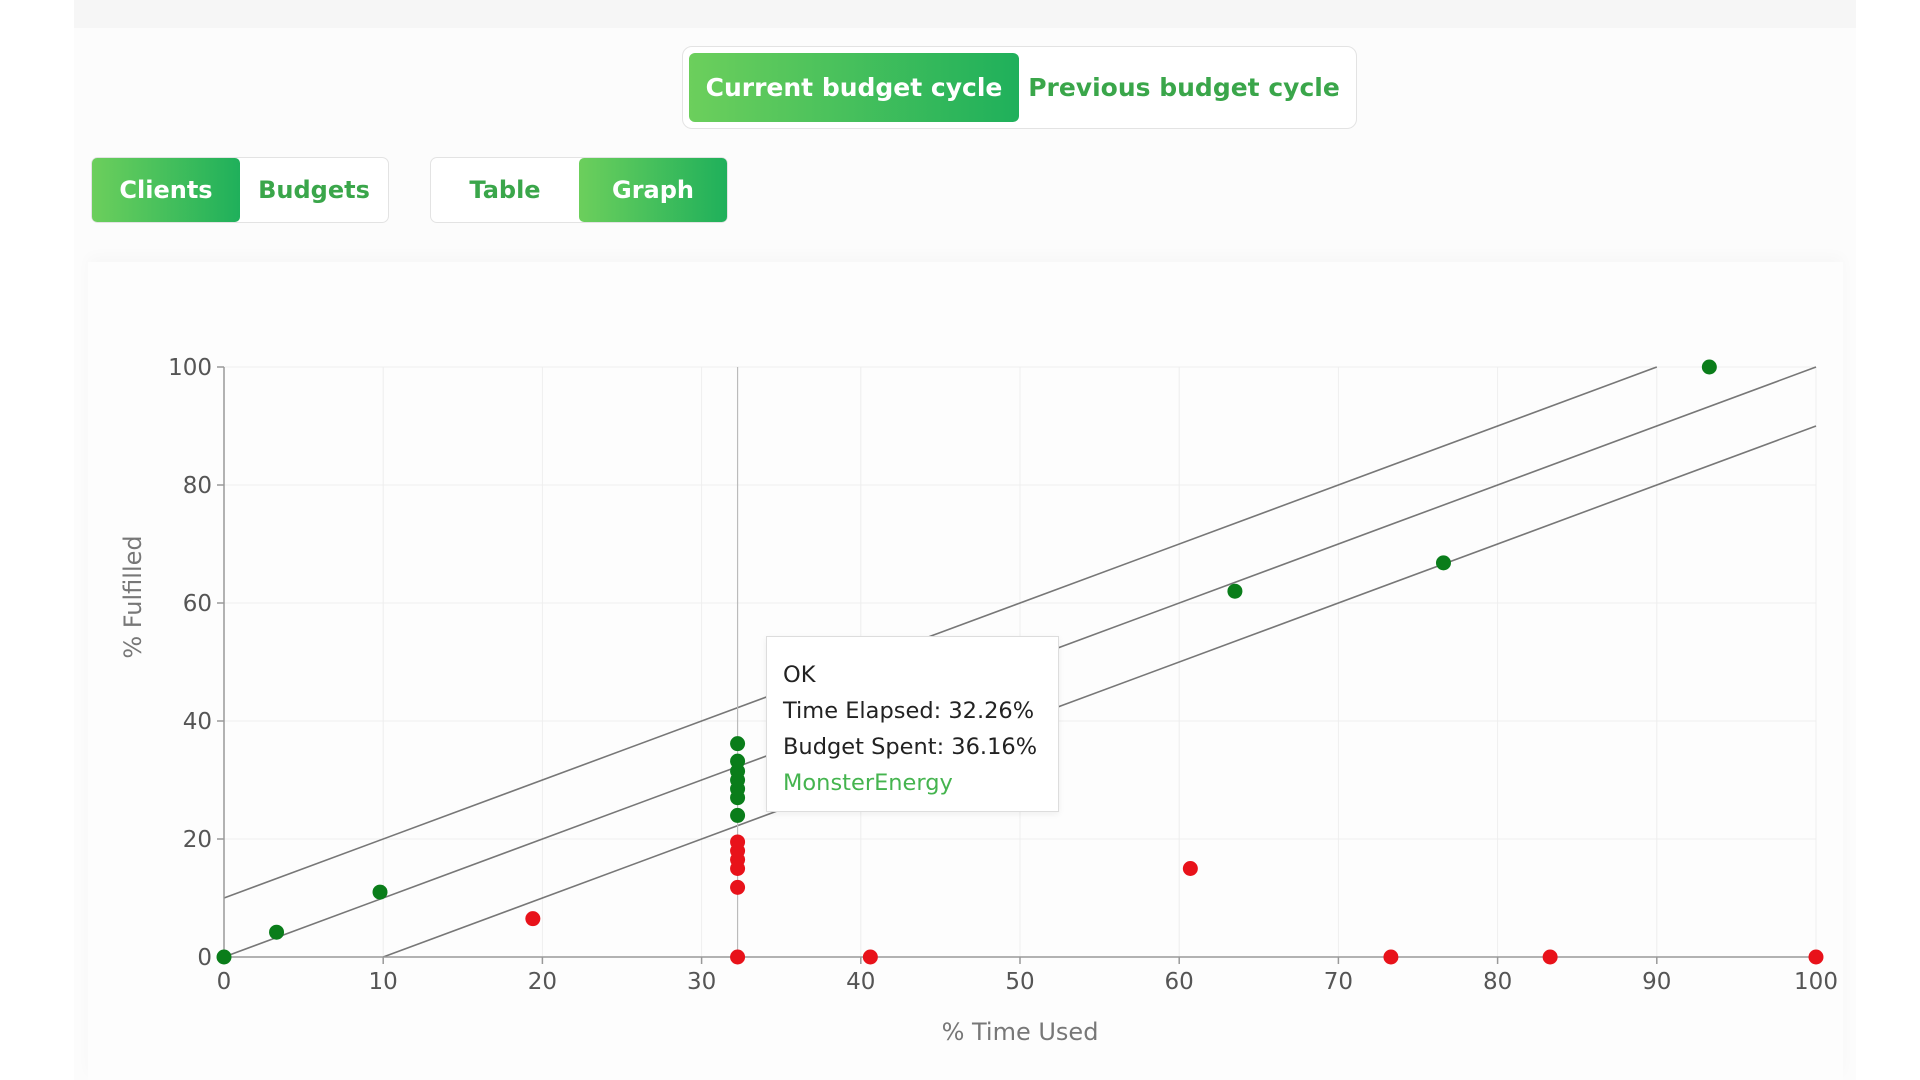 Image resolution: width=1920 pixels, height=1080 pixels. I want to click on x-tick-label-10: 10, so click(383, 982).